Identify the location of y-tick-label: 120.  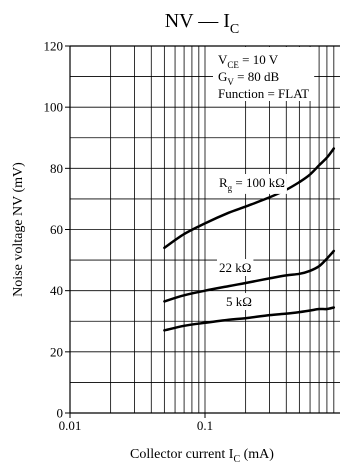
(54, 46).